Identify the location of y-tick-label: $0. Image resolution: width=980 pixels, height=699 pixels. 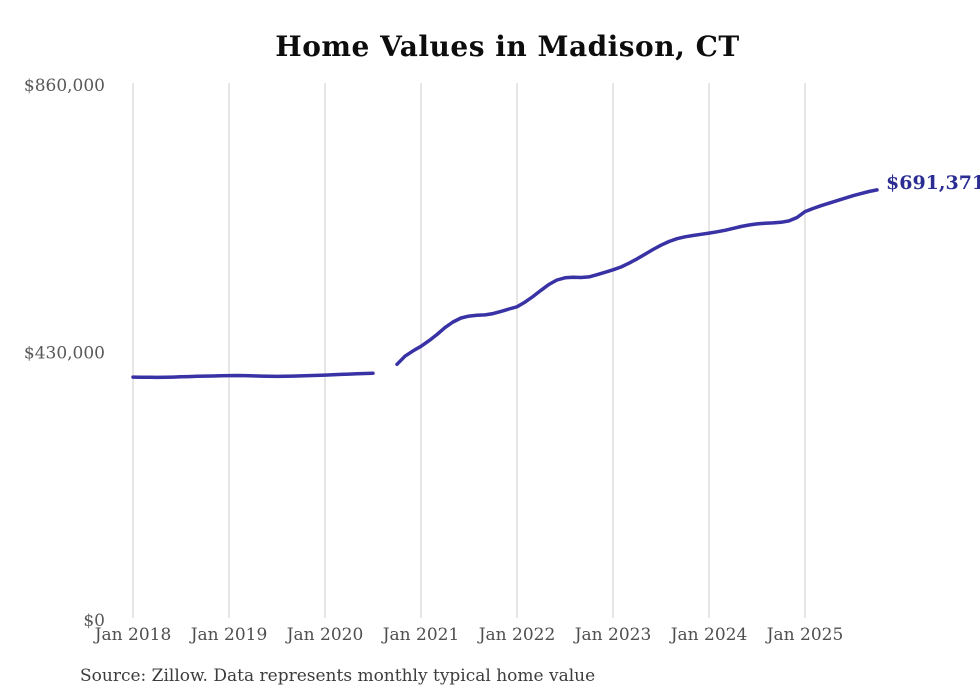
(94, 621).